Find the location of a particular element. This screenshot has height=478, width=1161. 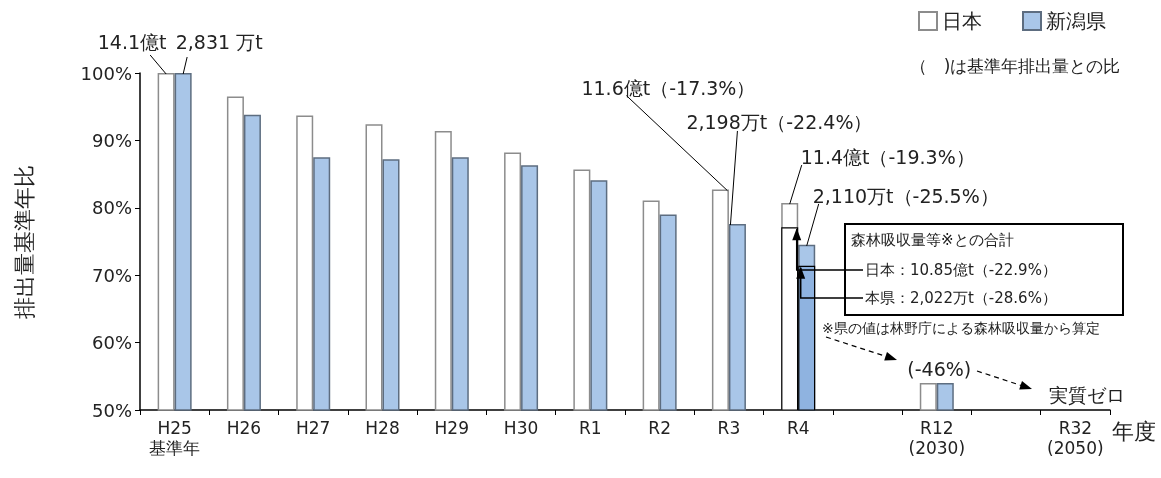

x-tick-label: R3 is located at coordinates (729, 428).